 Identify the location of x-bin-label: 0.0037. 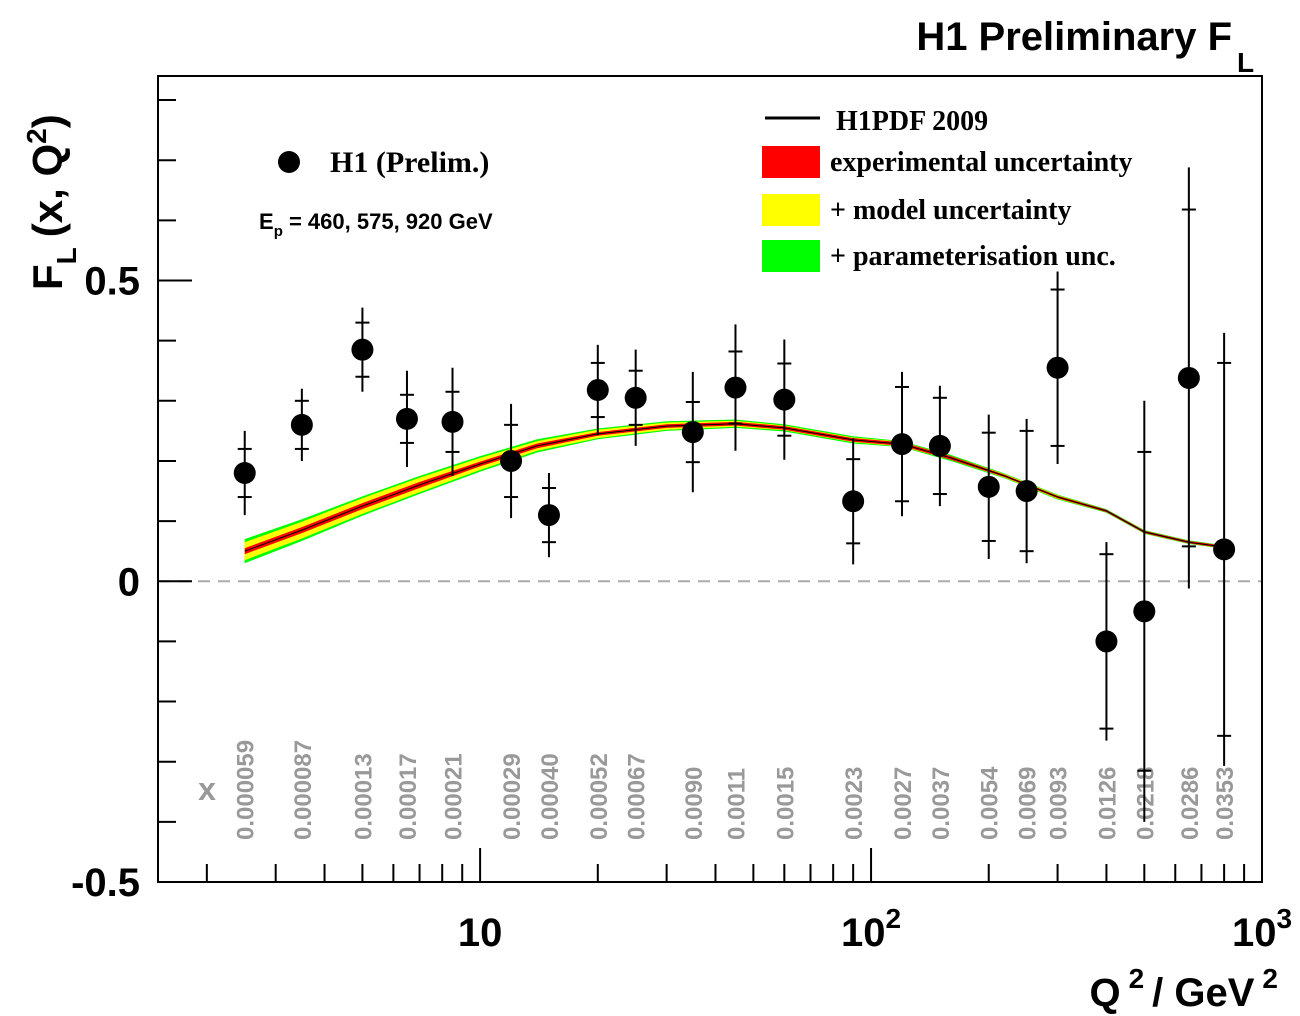
(941, 803).